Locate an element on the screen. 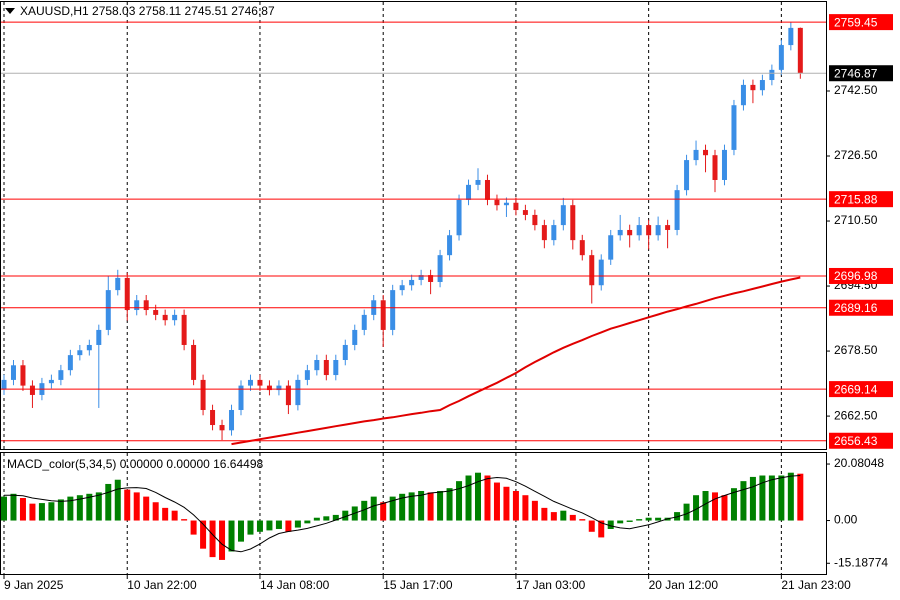 The height and width of the screenshot is (600, 900). level-label: 2715.88 is located at coordinates (856, 199).